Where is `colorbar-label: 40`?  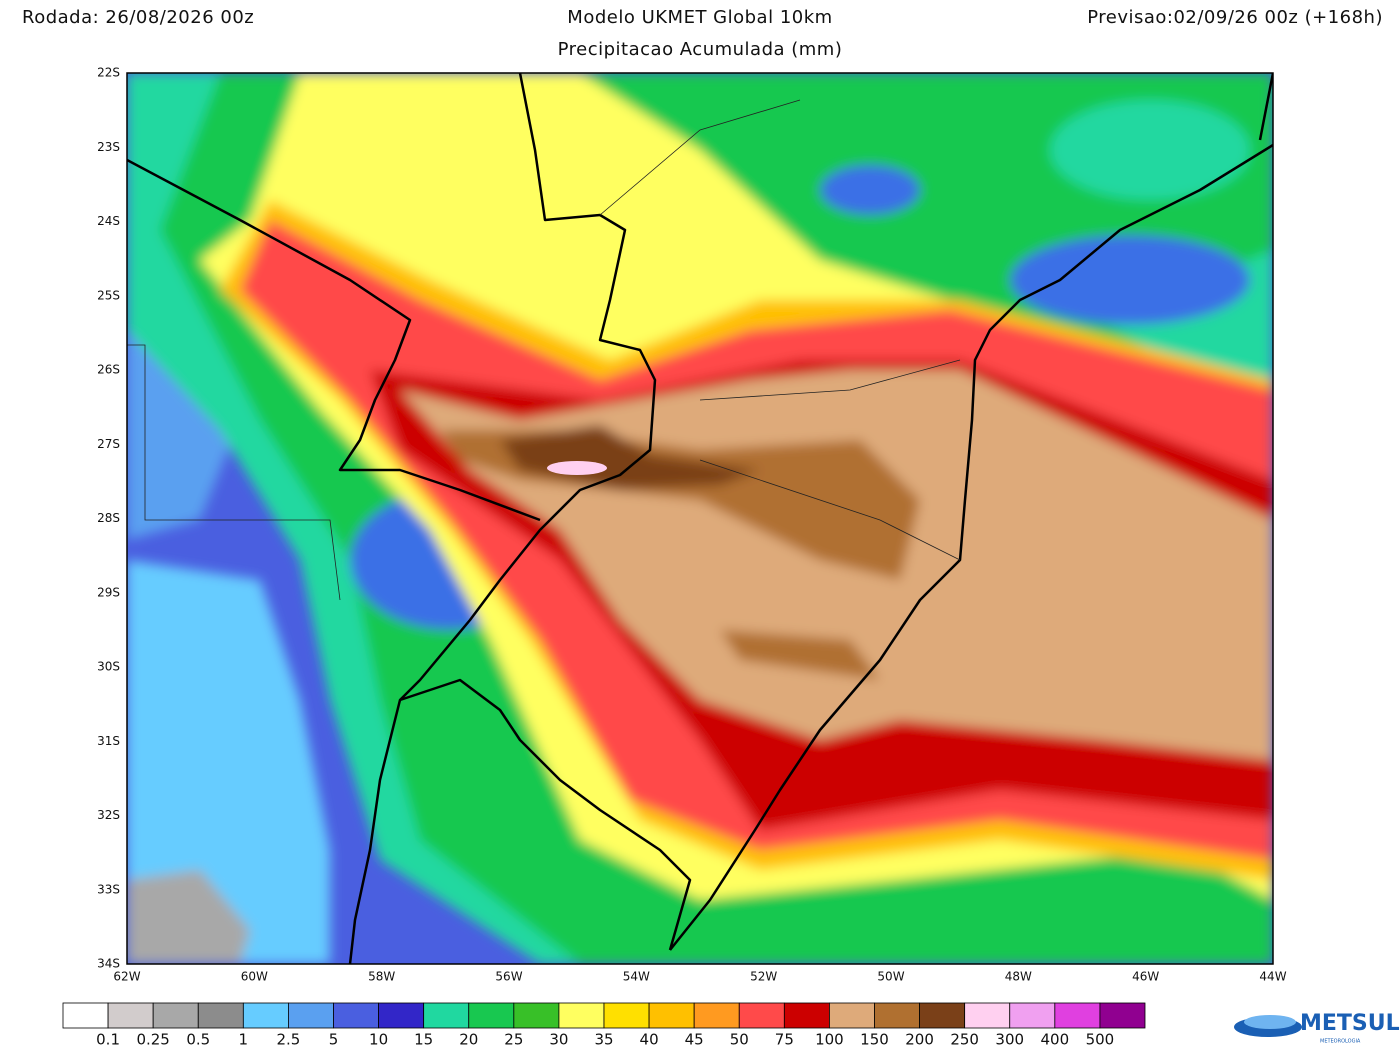 colorbar-label: 40 is located at coordinates (649, 1040).